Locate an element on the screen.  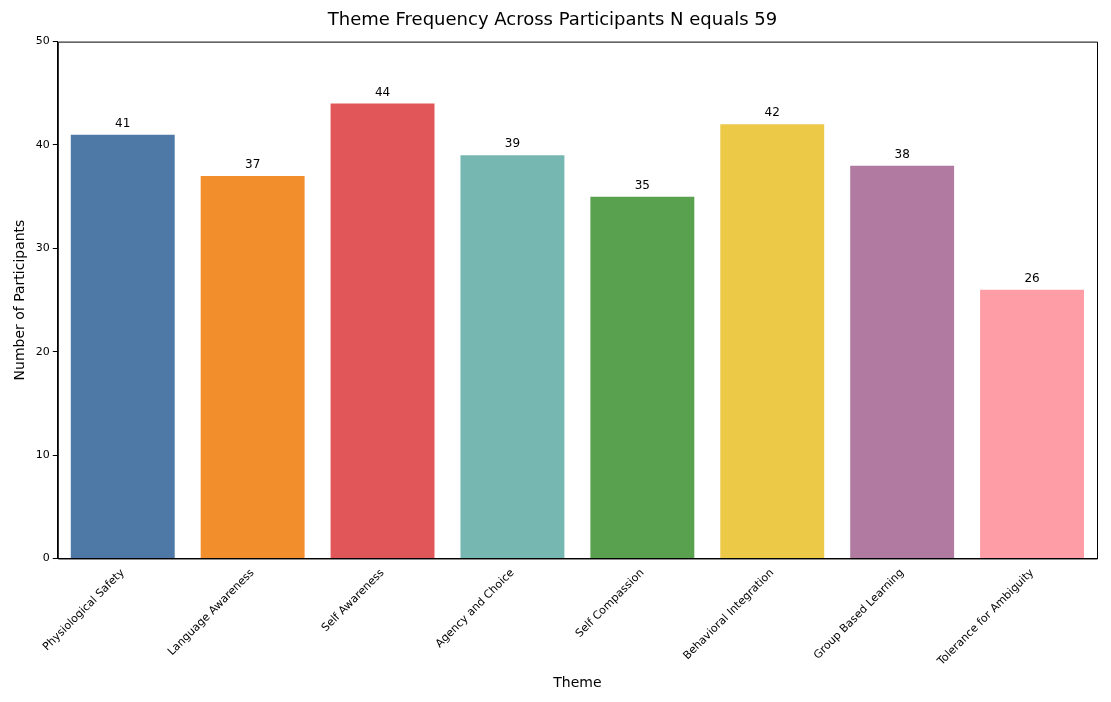
data-label: 42 is located at coordinates (772, 112).